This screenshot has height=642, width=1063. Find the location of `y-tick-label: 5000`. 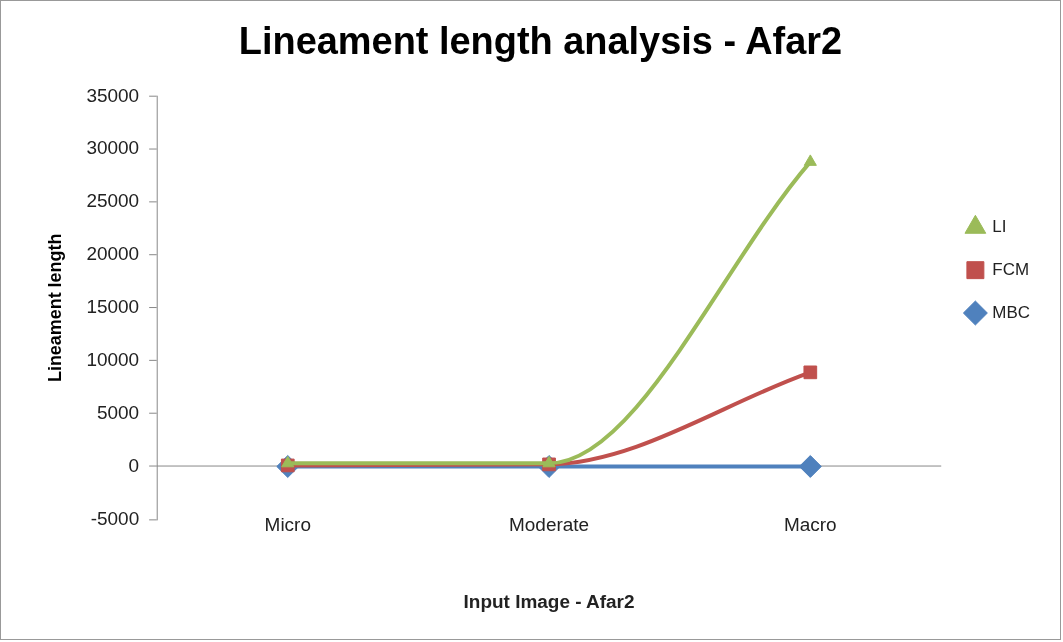

y-tick-label: 5000 is located at coordinates (118, 412).